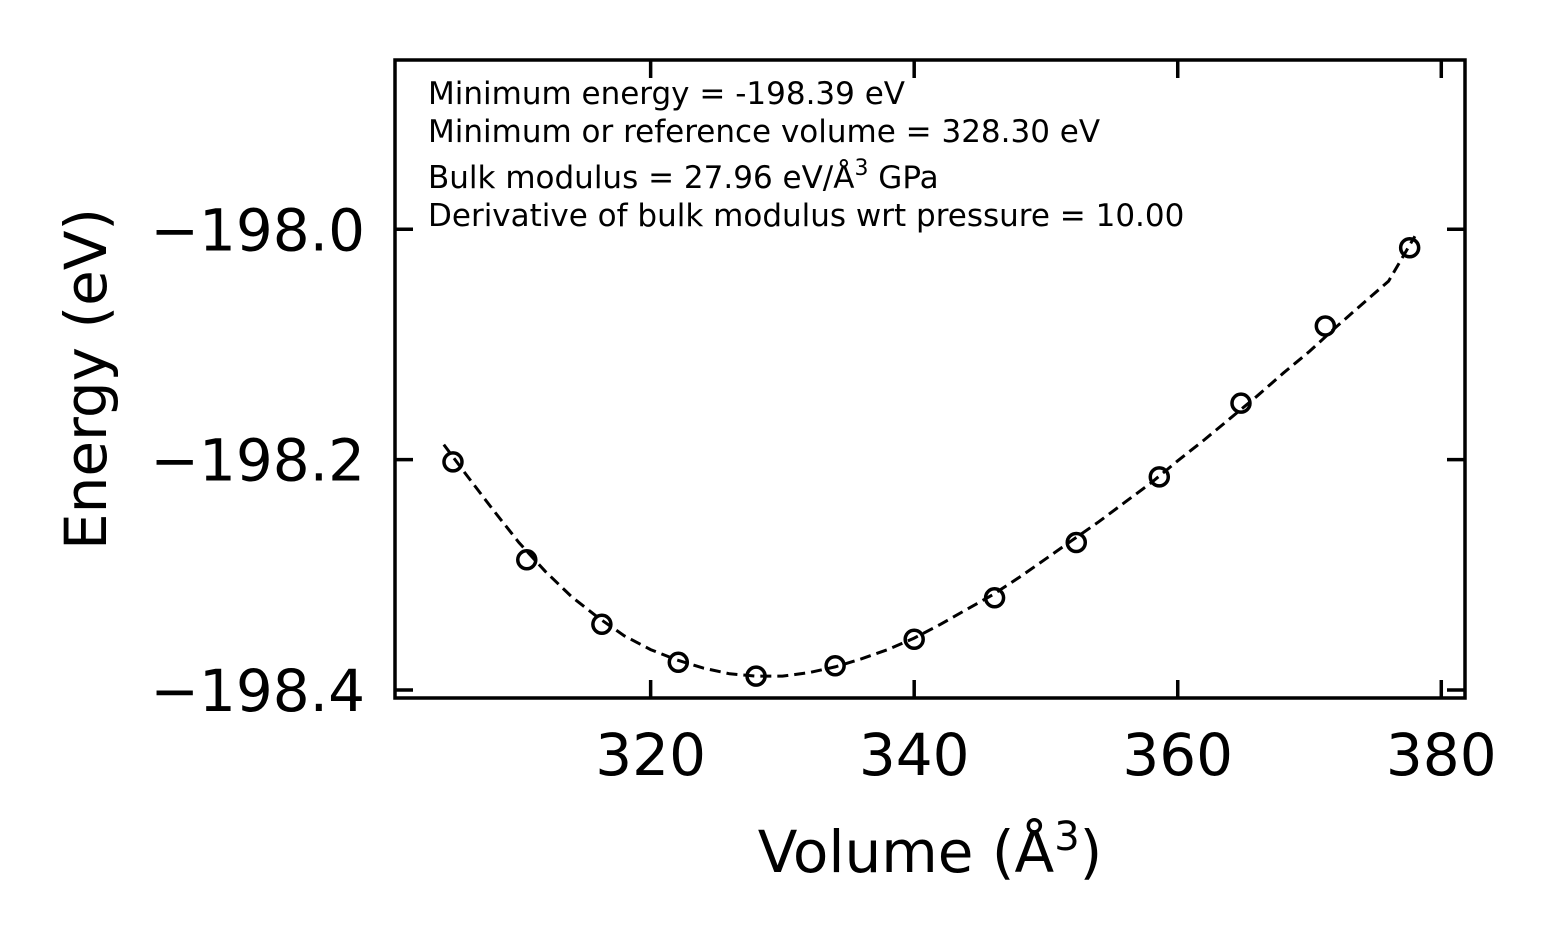 The width and height of the screenshot is (1556, 943). Describe the element at coordinates (764, 132) in the screenshot. I see `annotation-min-volume: Minimum or reference volume = 328.30 eV` at that location.